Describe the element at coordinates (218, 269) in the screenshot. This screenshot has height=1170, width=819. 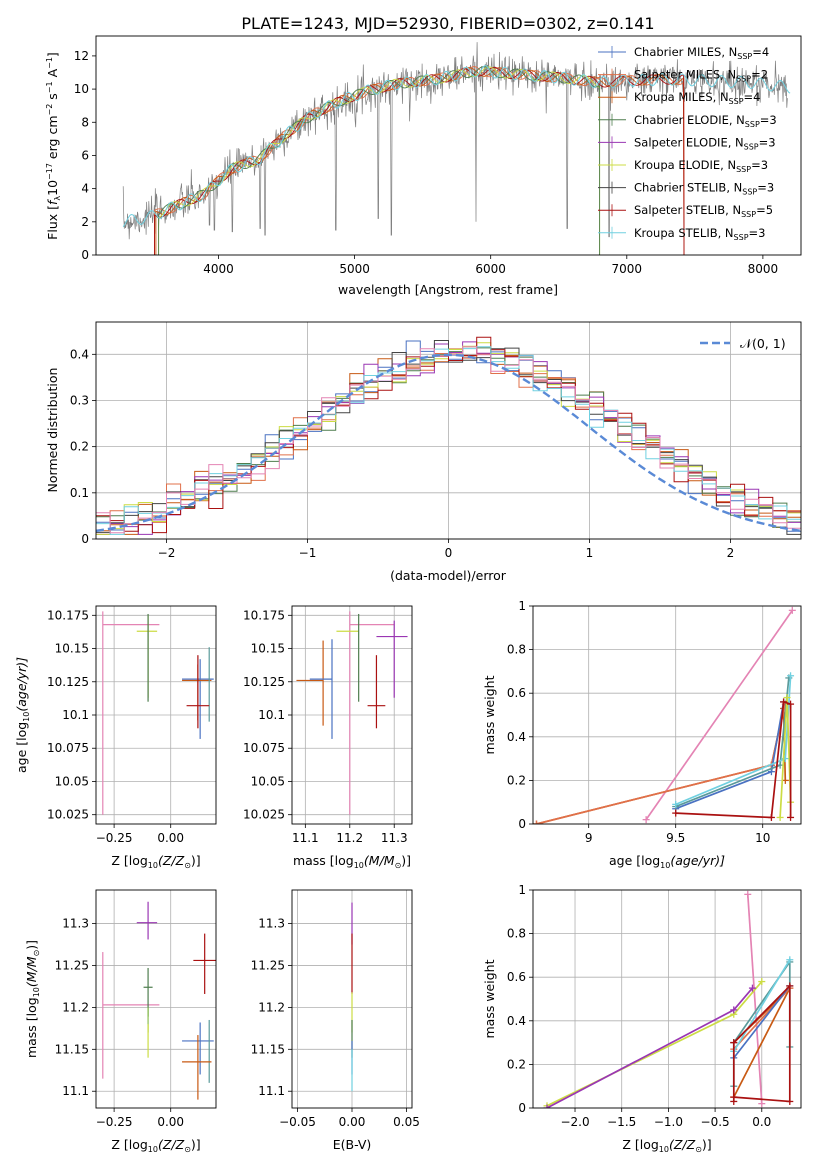
I see `x-tick-label: 4000` at that location.